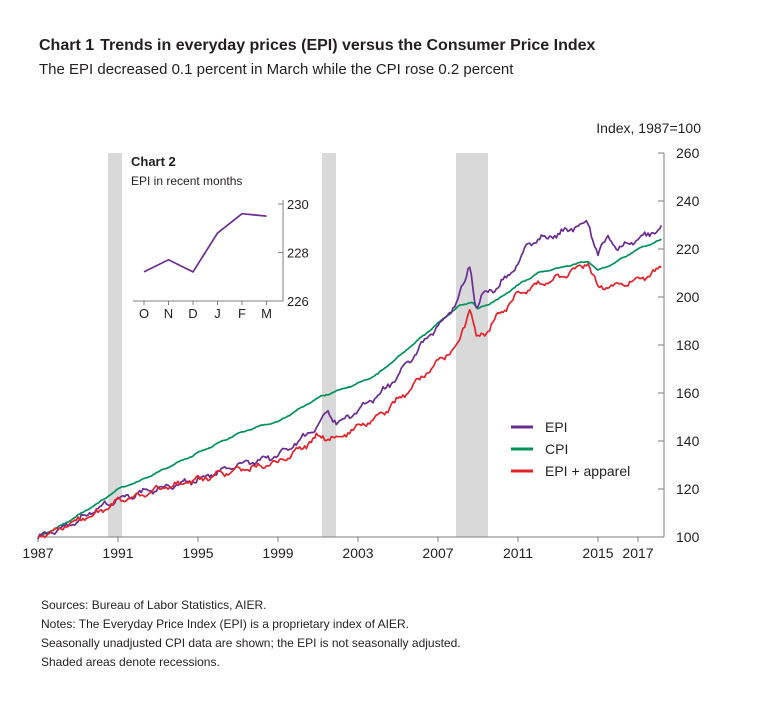  What do you see at coordinates (197, 553) in the screenshot?
I see `x-tick-label: 1995` at bounding box center [197, 553].